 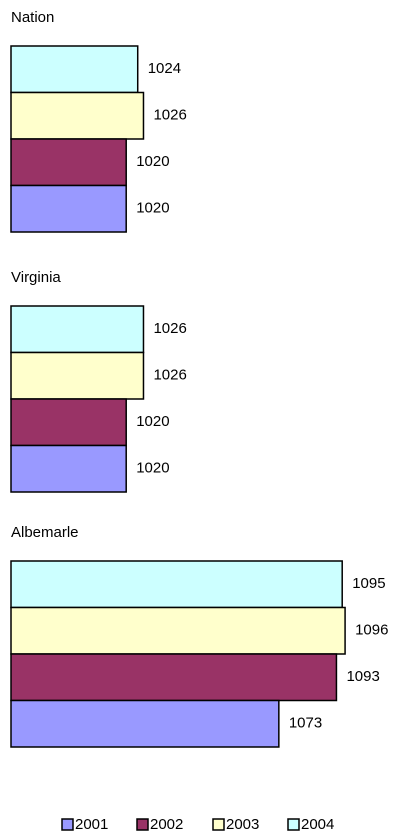 What do you see at coordinates (362, 676) in the screenshot?
I see `value-label: 1093` at bounding box center [362, 676].